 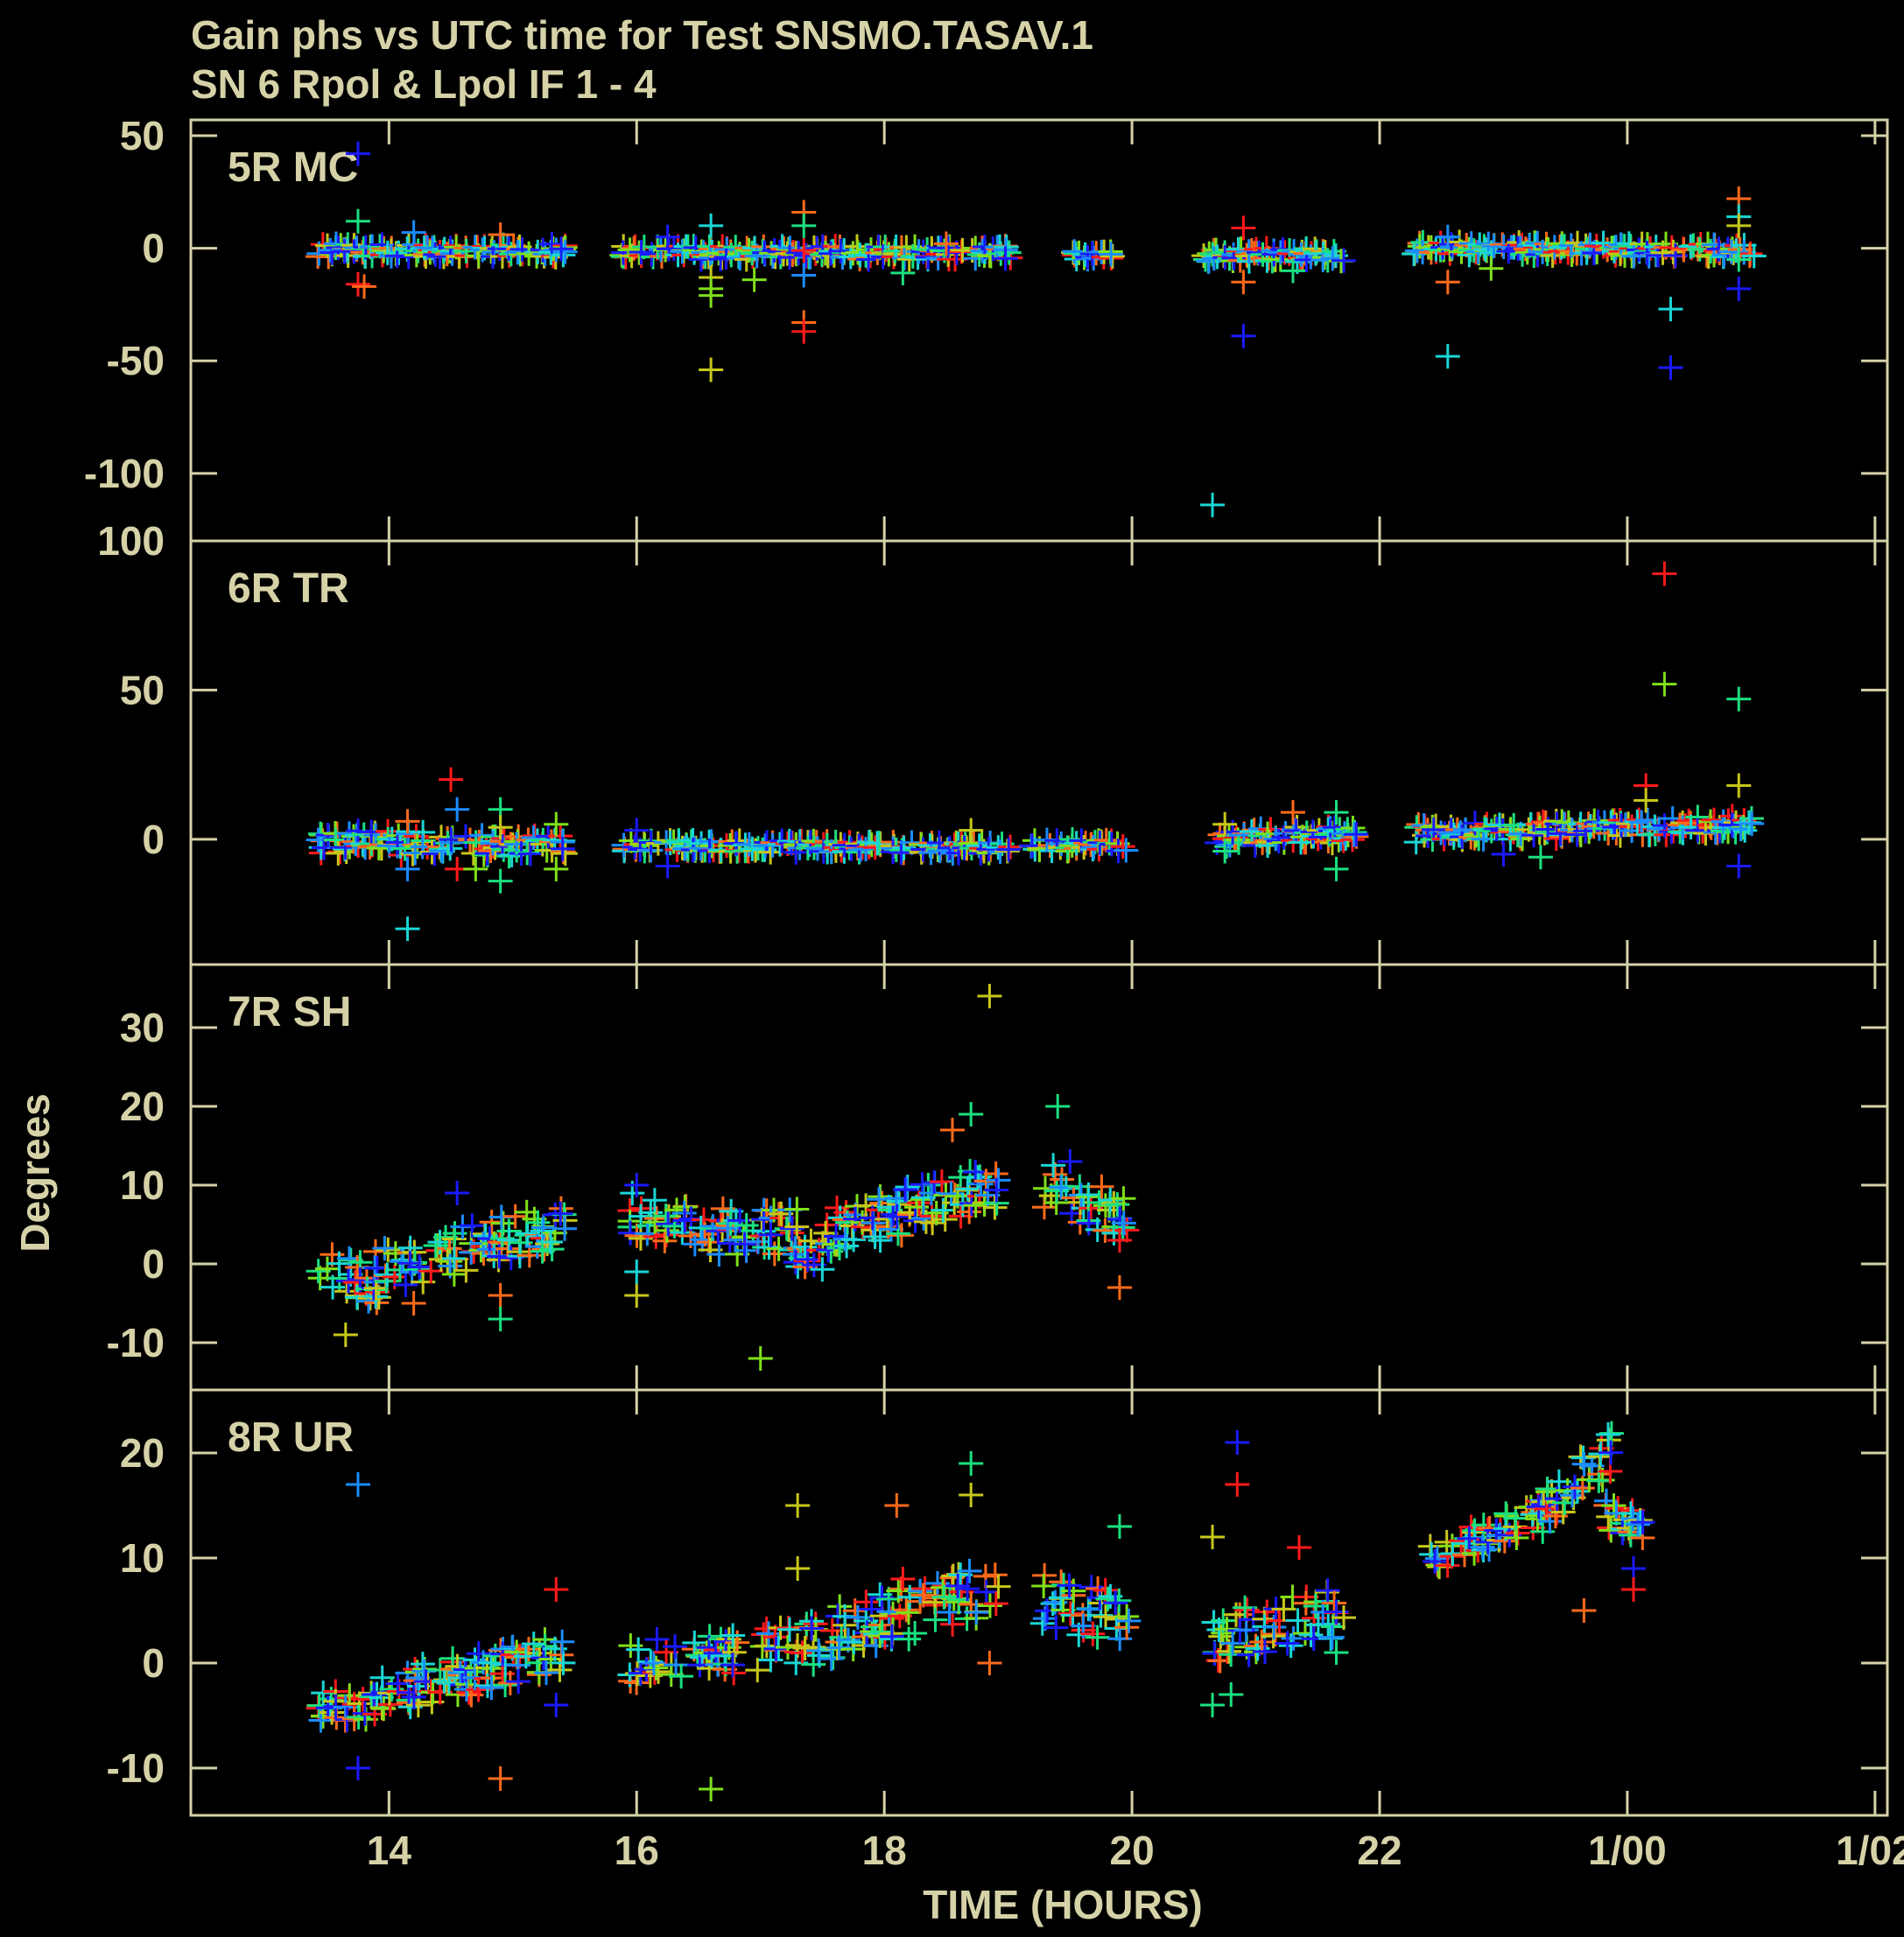 What do you see at coordinates (136, 1768) in the screenshot?
I see `y-tick-label: -10` at bounding box center [136, 1768].